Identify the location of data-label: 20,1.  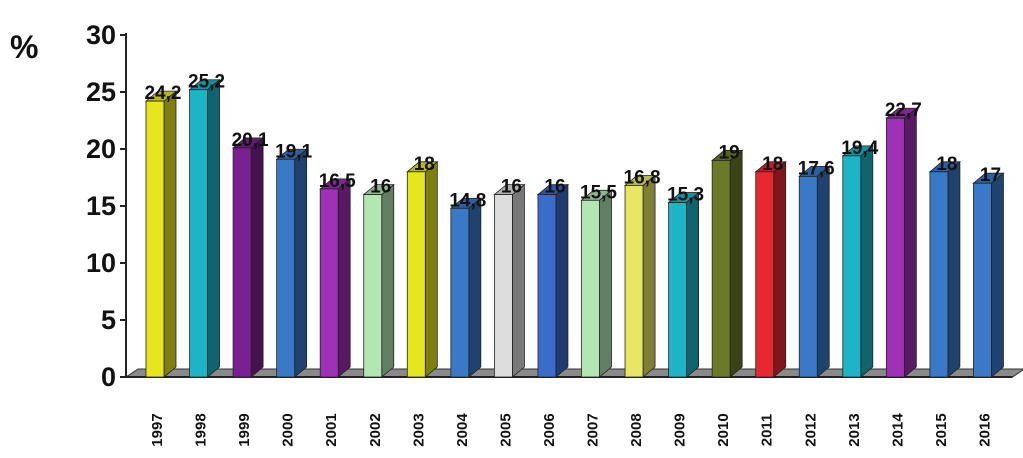
(250, 140).